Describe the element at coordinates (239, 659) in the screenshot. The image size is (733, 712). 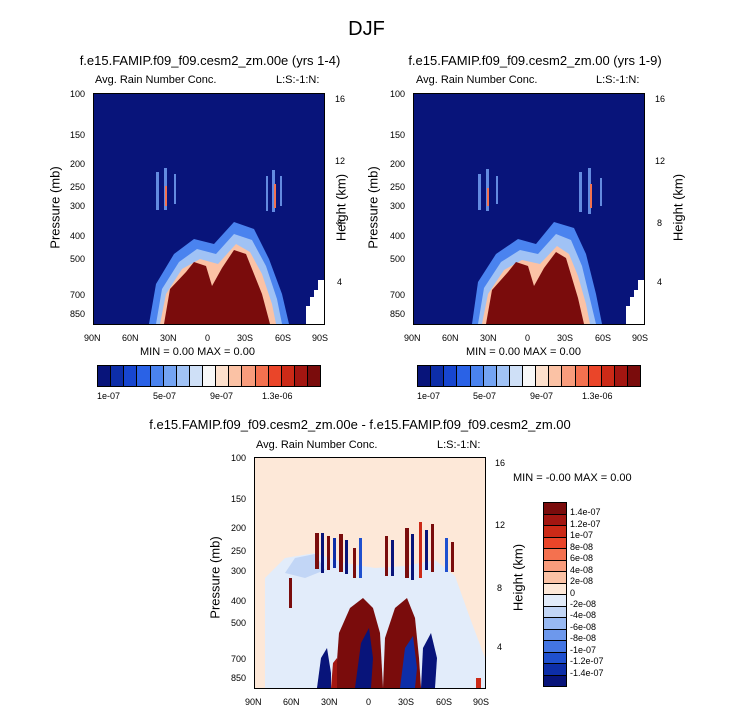
I see `p3-ptick-700: 700` at that location.